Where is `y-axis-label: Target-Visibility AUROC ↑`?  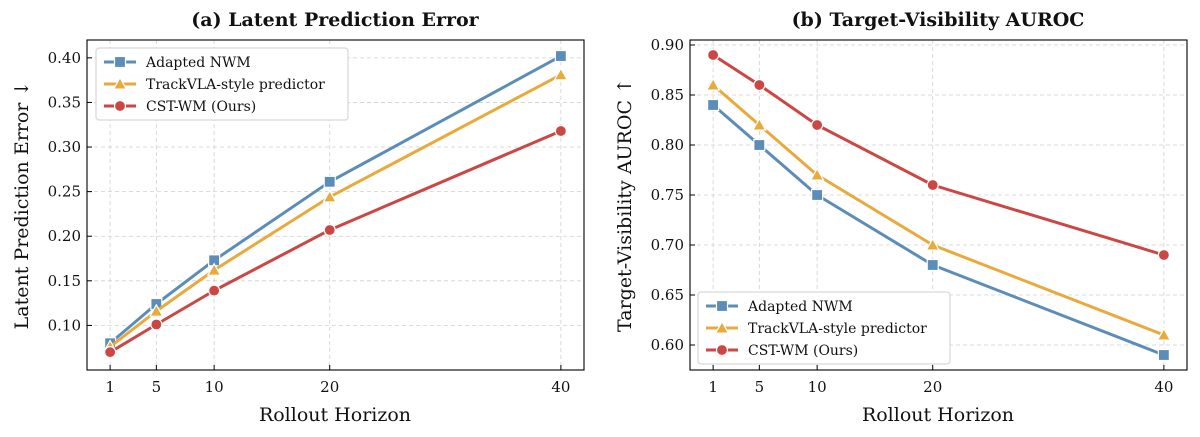
y-axis-label: Target-Visibility AUROC ↑ is located at coordinates (625, 205).